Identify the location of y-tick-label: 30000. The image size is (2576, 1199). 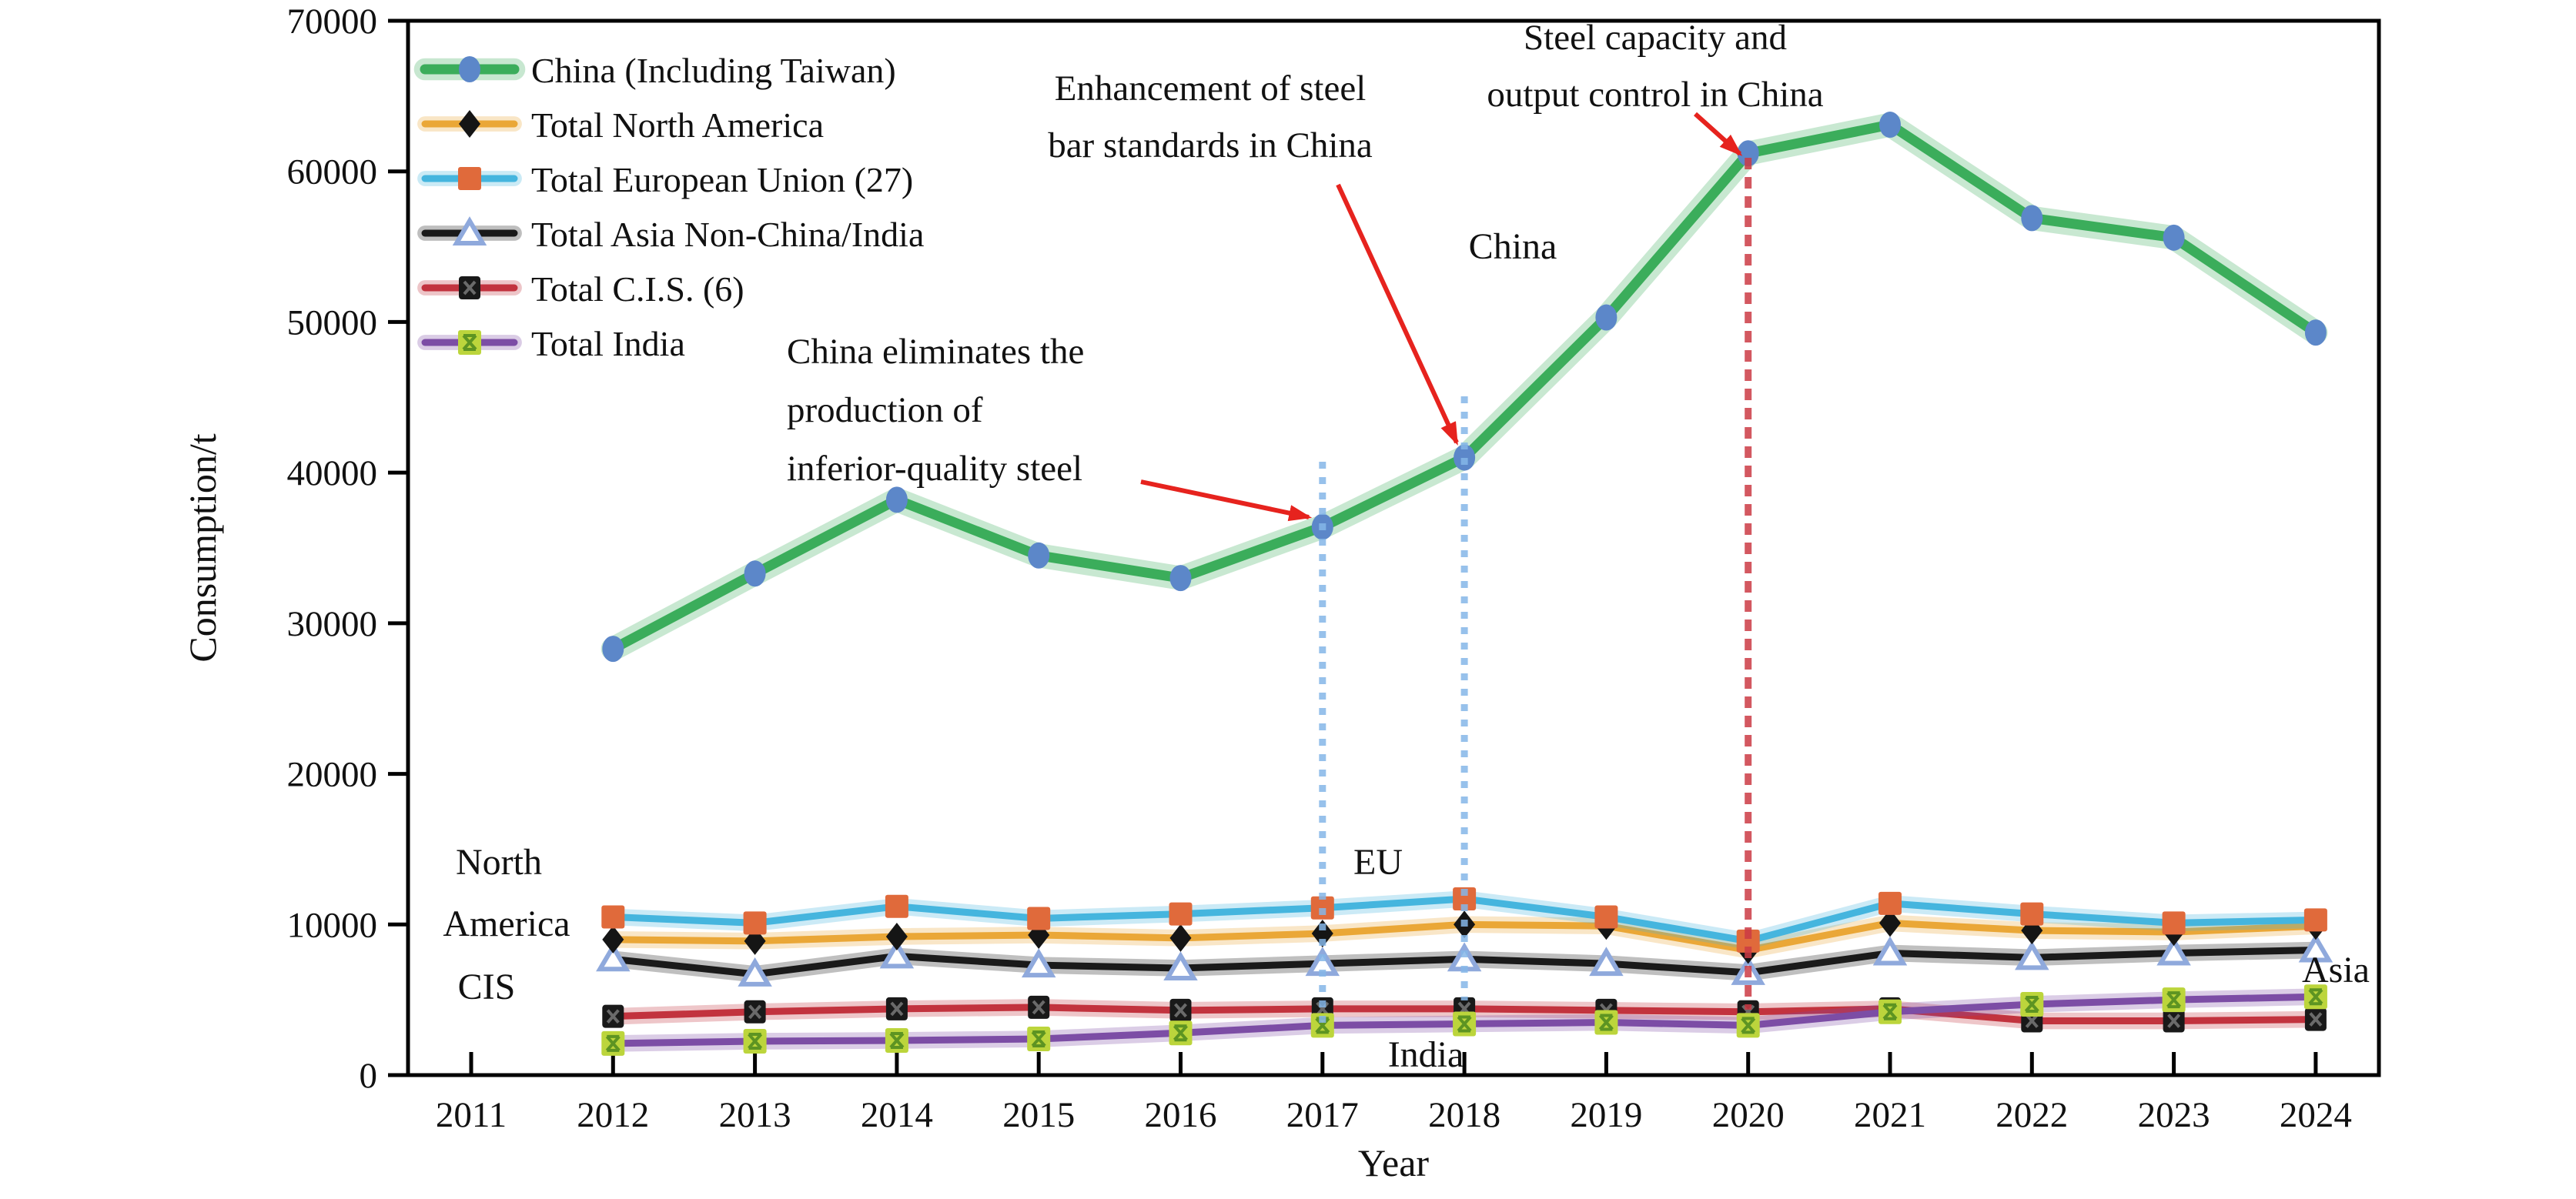
(332, 624).